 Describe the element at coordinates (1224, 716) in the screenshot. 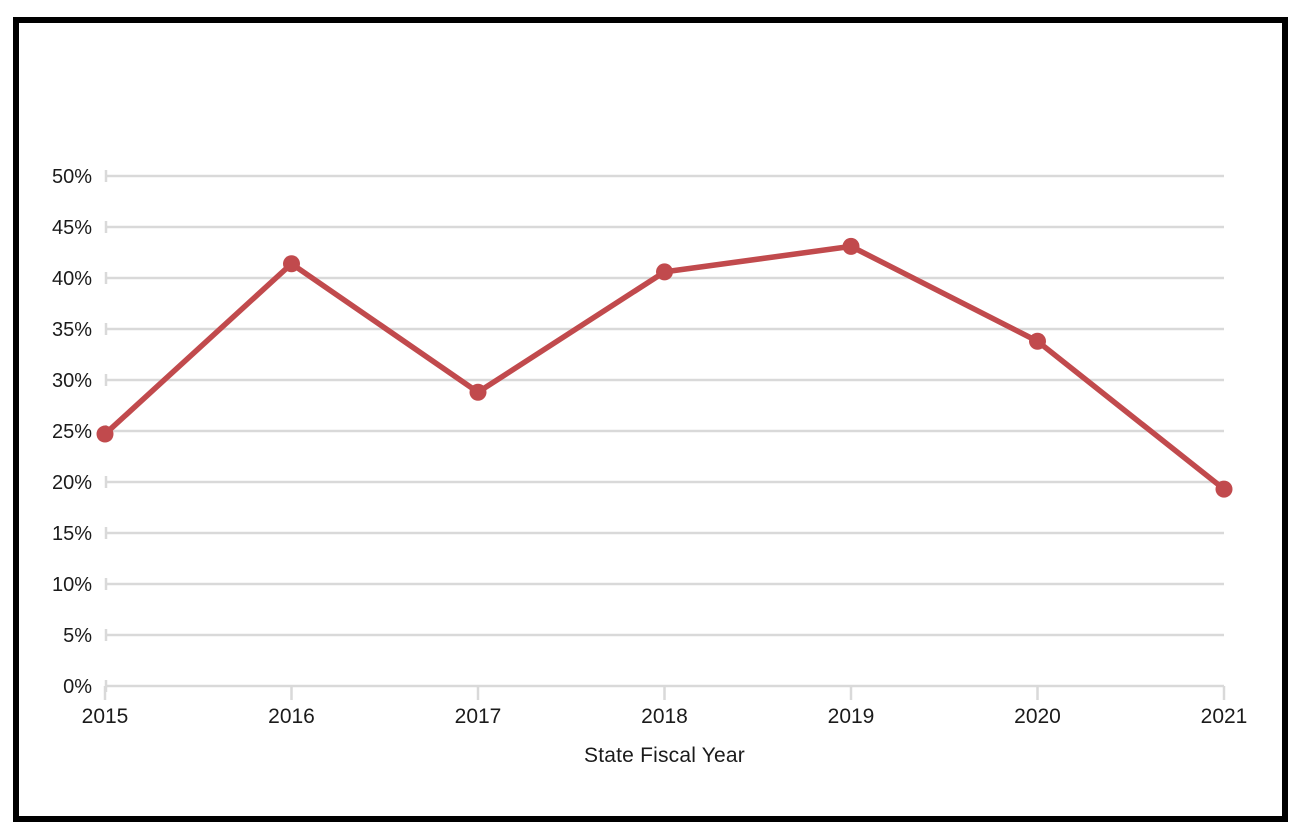

I see `x-tick-label: 2021` at that location.